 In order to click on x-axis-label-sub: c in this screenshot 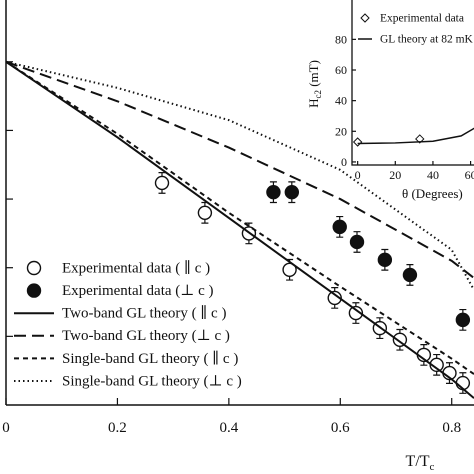, I will do `click(432, 467)`.